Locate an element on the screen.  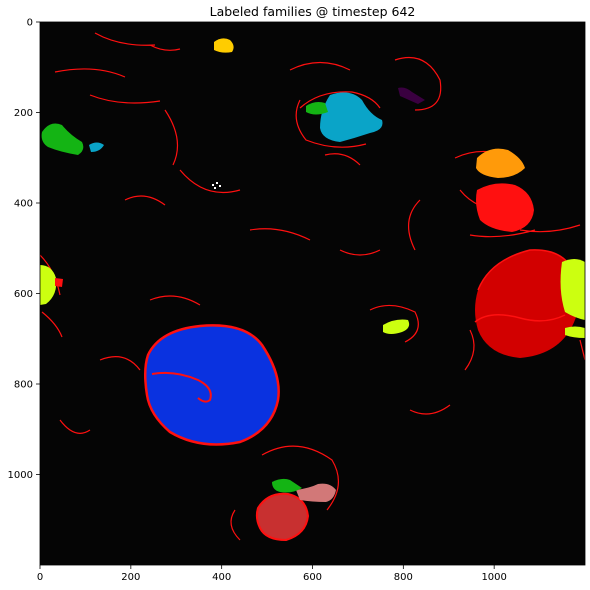
y-tick-label: 200 is located at coordinates (23, 113).